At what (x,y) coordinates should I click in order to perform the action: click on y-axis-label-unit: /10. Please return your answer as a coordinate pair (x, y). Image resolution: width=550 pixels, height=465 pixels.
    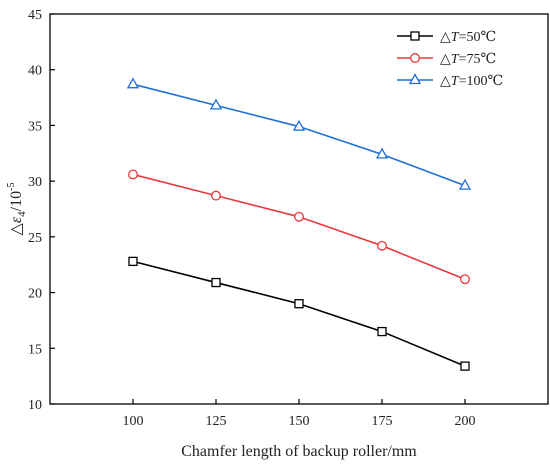
    Looking at the image, I should click on (16, 201).